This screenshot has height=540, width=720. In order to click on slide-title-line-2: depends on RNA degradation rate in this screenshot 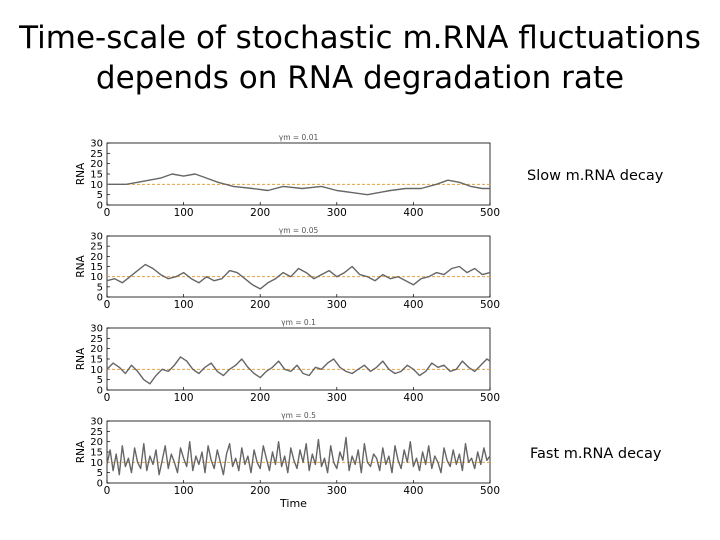, I will do `click(360, 78)`.